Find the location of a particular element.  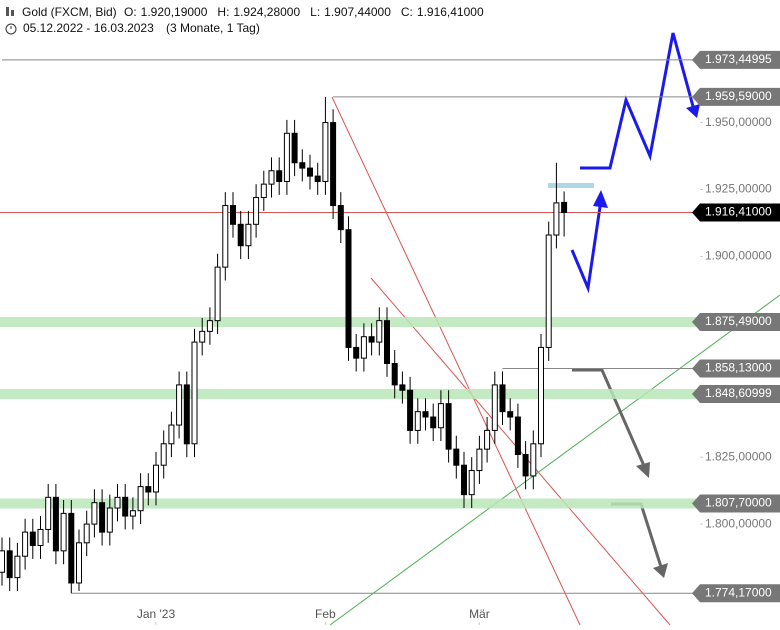

ohlc-value: 1.924,28000 is located at coordinates (266, 12).